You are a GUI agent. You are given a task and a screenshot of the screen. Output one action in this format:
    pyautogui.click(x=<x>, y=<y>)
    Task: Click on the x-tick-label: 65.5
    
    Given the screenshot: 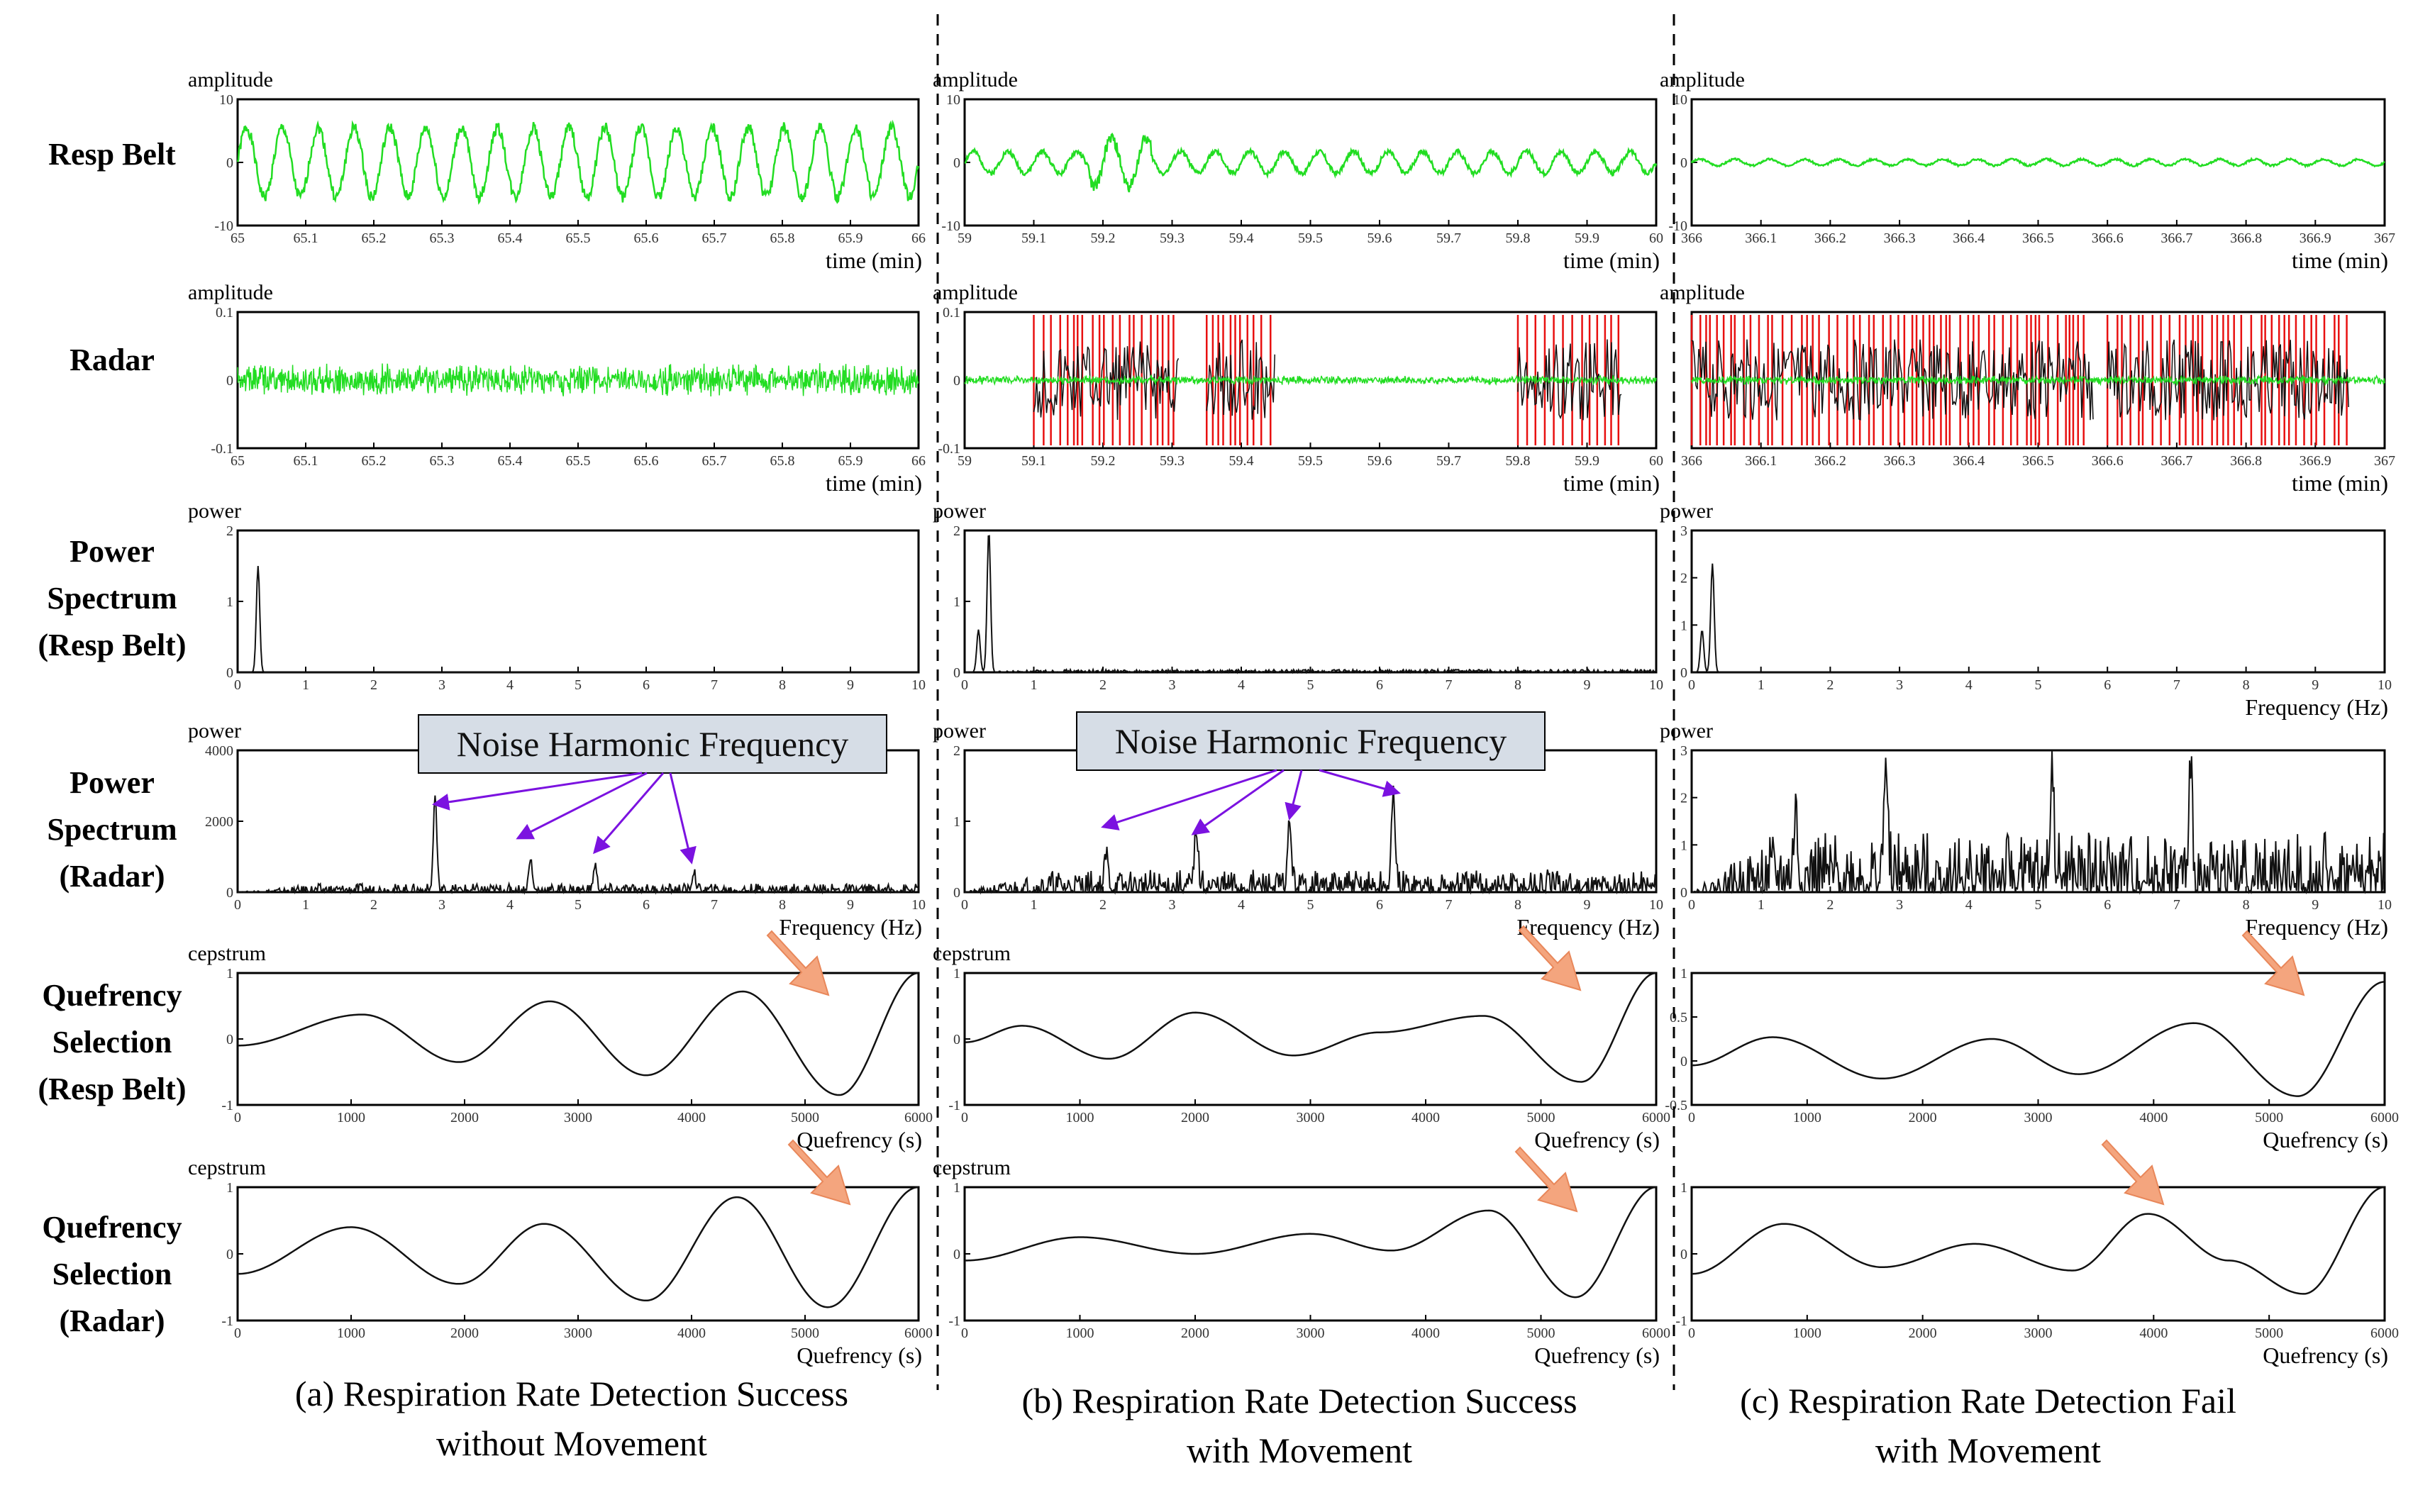 What is the action you would take?
    pyautogui.click(x=578, y=238)
    